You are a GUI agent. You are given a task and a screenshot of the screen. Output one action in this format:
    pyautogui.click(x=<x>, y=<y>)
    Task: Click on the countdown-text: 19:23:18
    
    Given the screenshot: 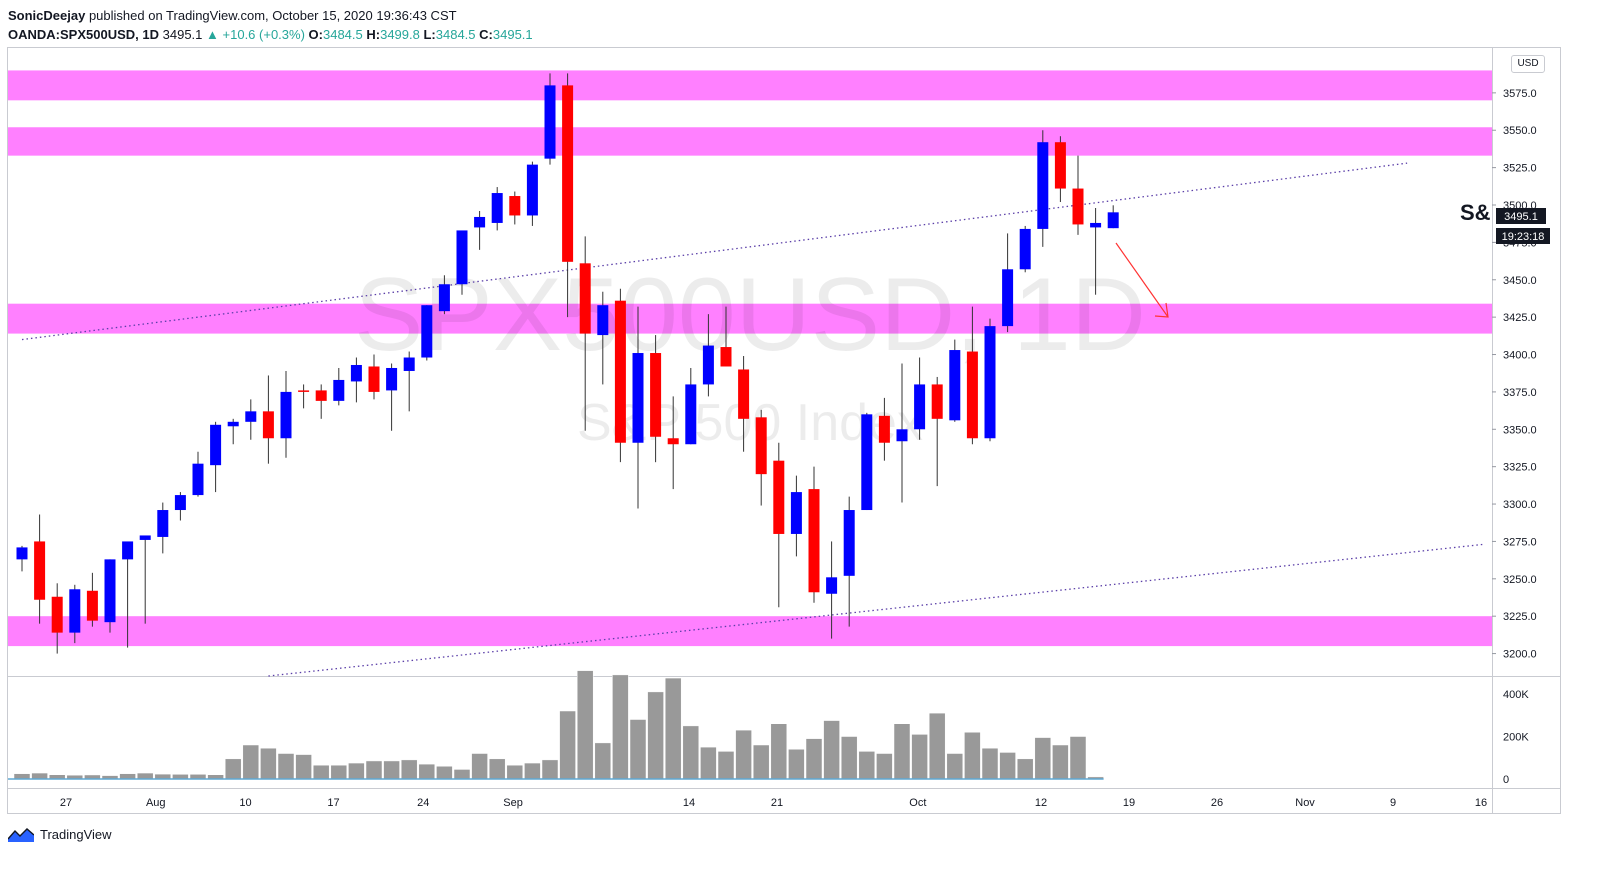 What is the action you would take?
    pyautogui.click(x=1523, y=237)
    